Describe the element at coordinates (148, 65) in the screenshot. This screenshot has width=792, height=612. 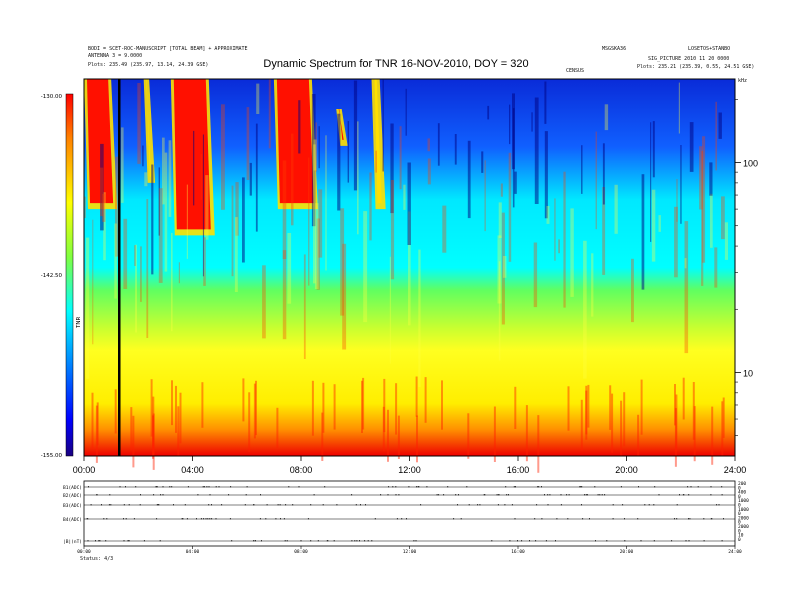
I see `header-left-line3: Plots: 235.49 (235.97, 13.14, 24.39 GSE)` at that location.